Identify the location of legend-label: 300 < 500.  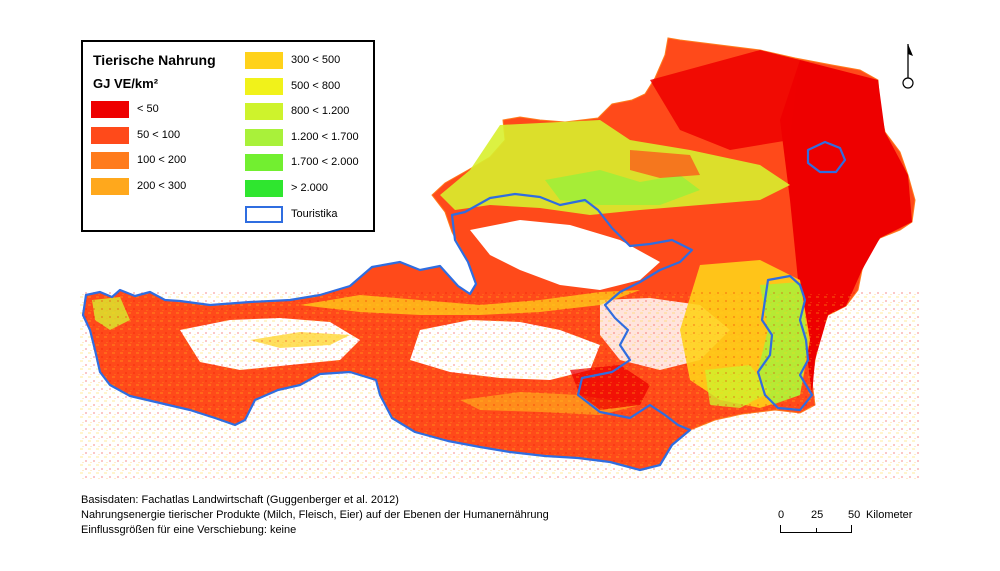
(316, 60).